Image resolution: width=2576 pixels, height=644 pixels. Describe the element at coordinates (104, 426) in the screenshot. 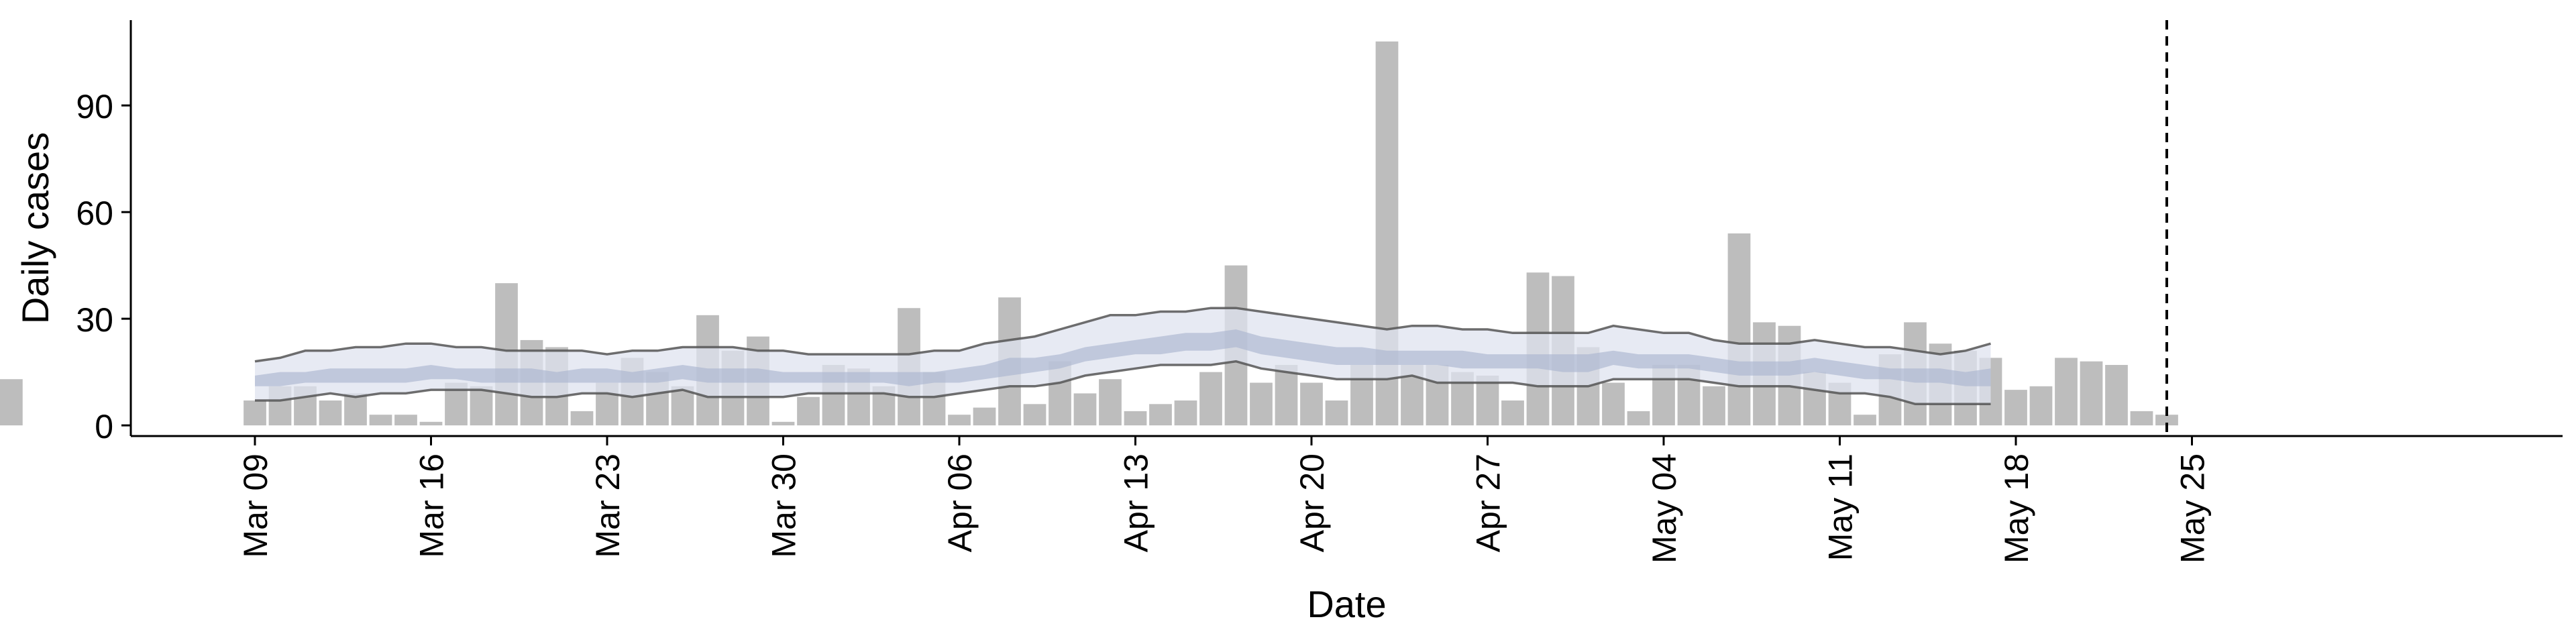

I see `y-tick-label: 0` at that location.